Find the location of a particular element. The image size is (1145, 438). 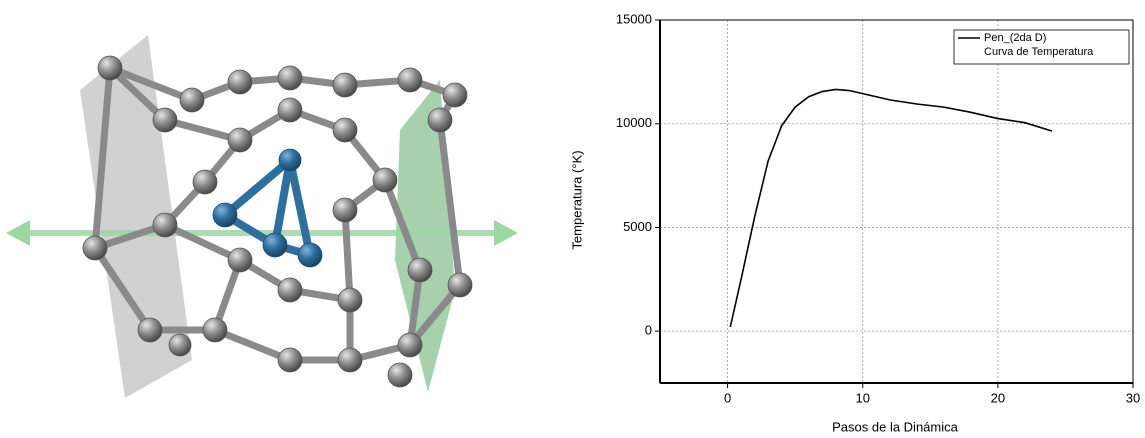

legend-note: Curva de Temperatura is located at coordinates (1039, 52).